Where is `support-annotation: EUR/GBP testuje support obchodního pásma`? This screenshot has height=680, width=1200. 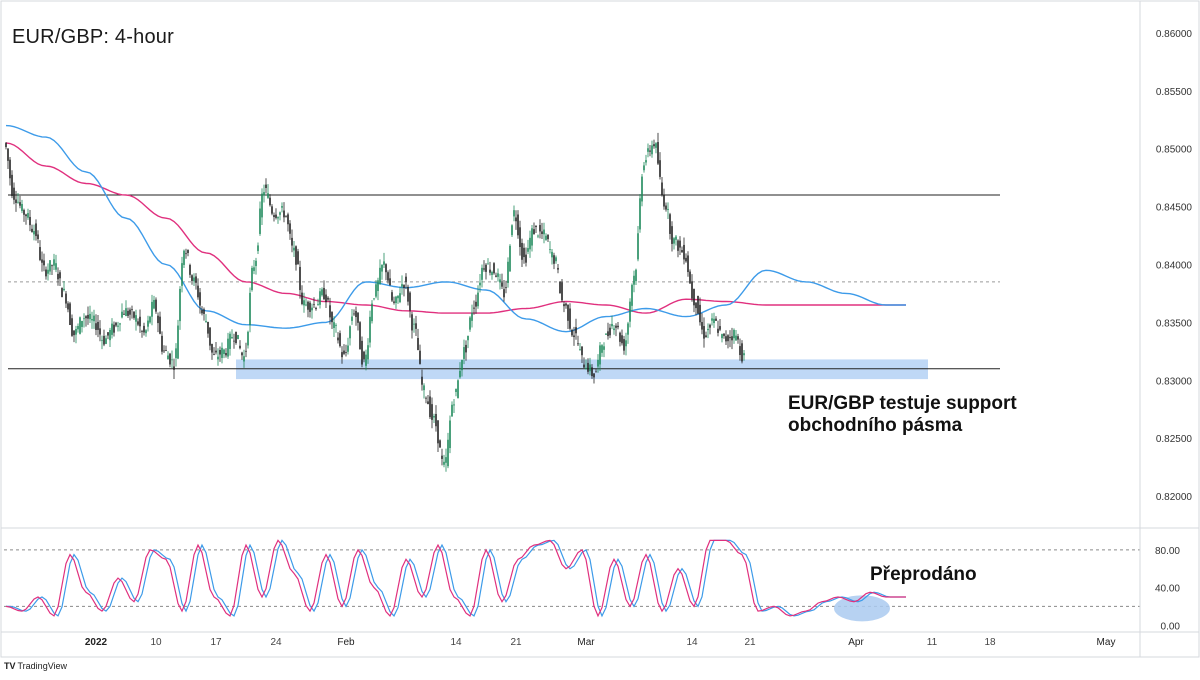 support-annotation: EUR/GBP testuje support obchodního pásma is located at coordinates (902, 415).